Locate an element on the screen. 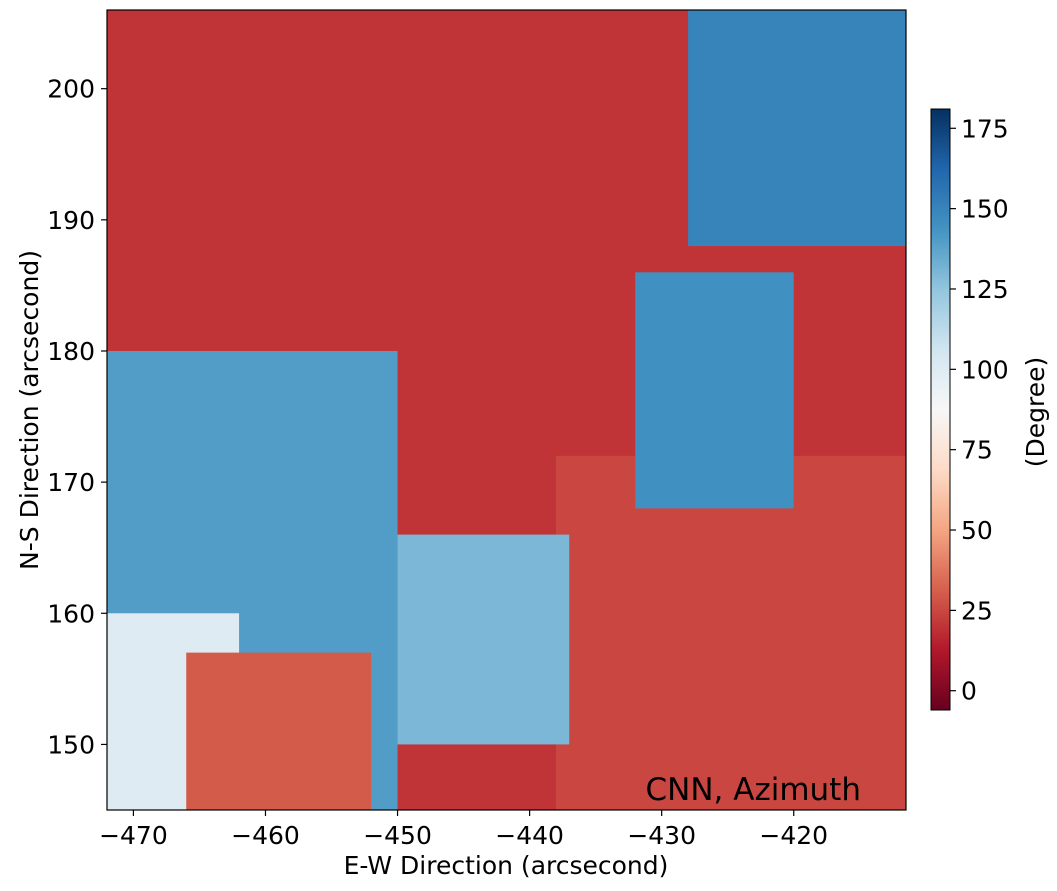  chart-annotation: CNN, Azimuth is located at coordinates (753, 790).